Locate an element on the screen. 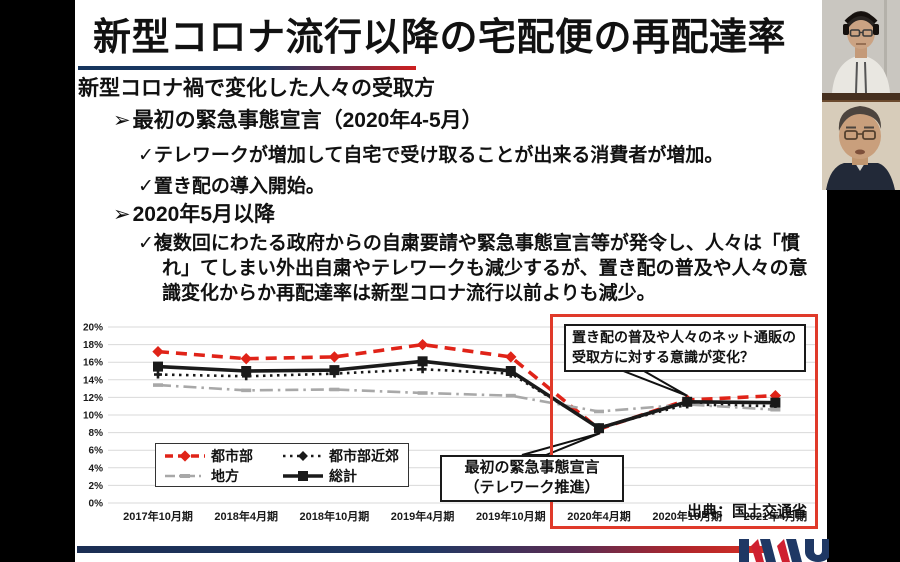 The image size is (900, 562). callout-first-emergency: 最初の緊急事態宣言 （テレワーク推進） is located at coordinates (532, 478).